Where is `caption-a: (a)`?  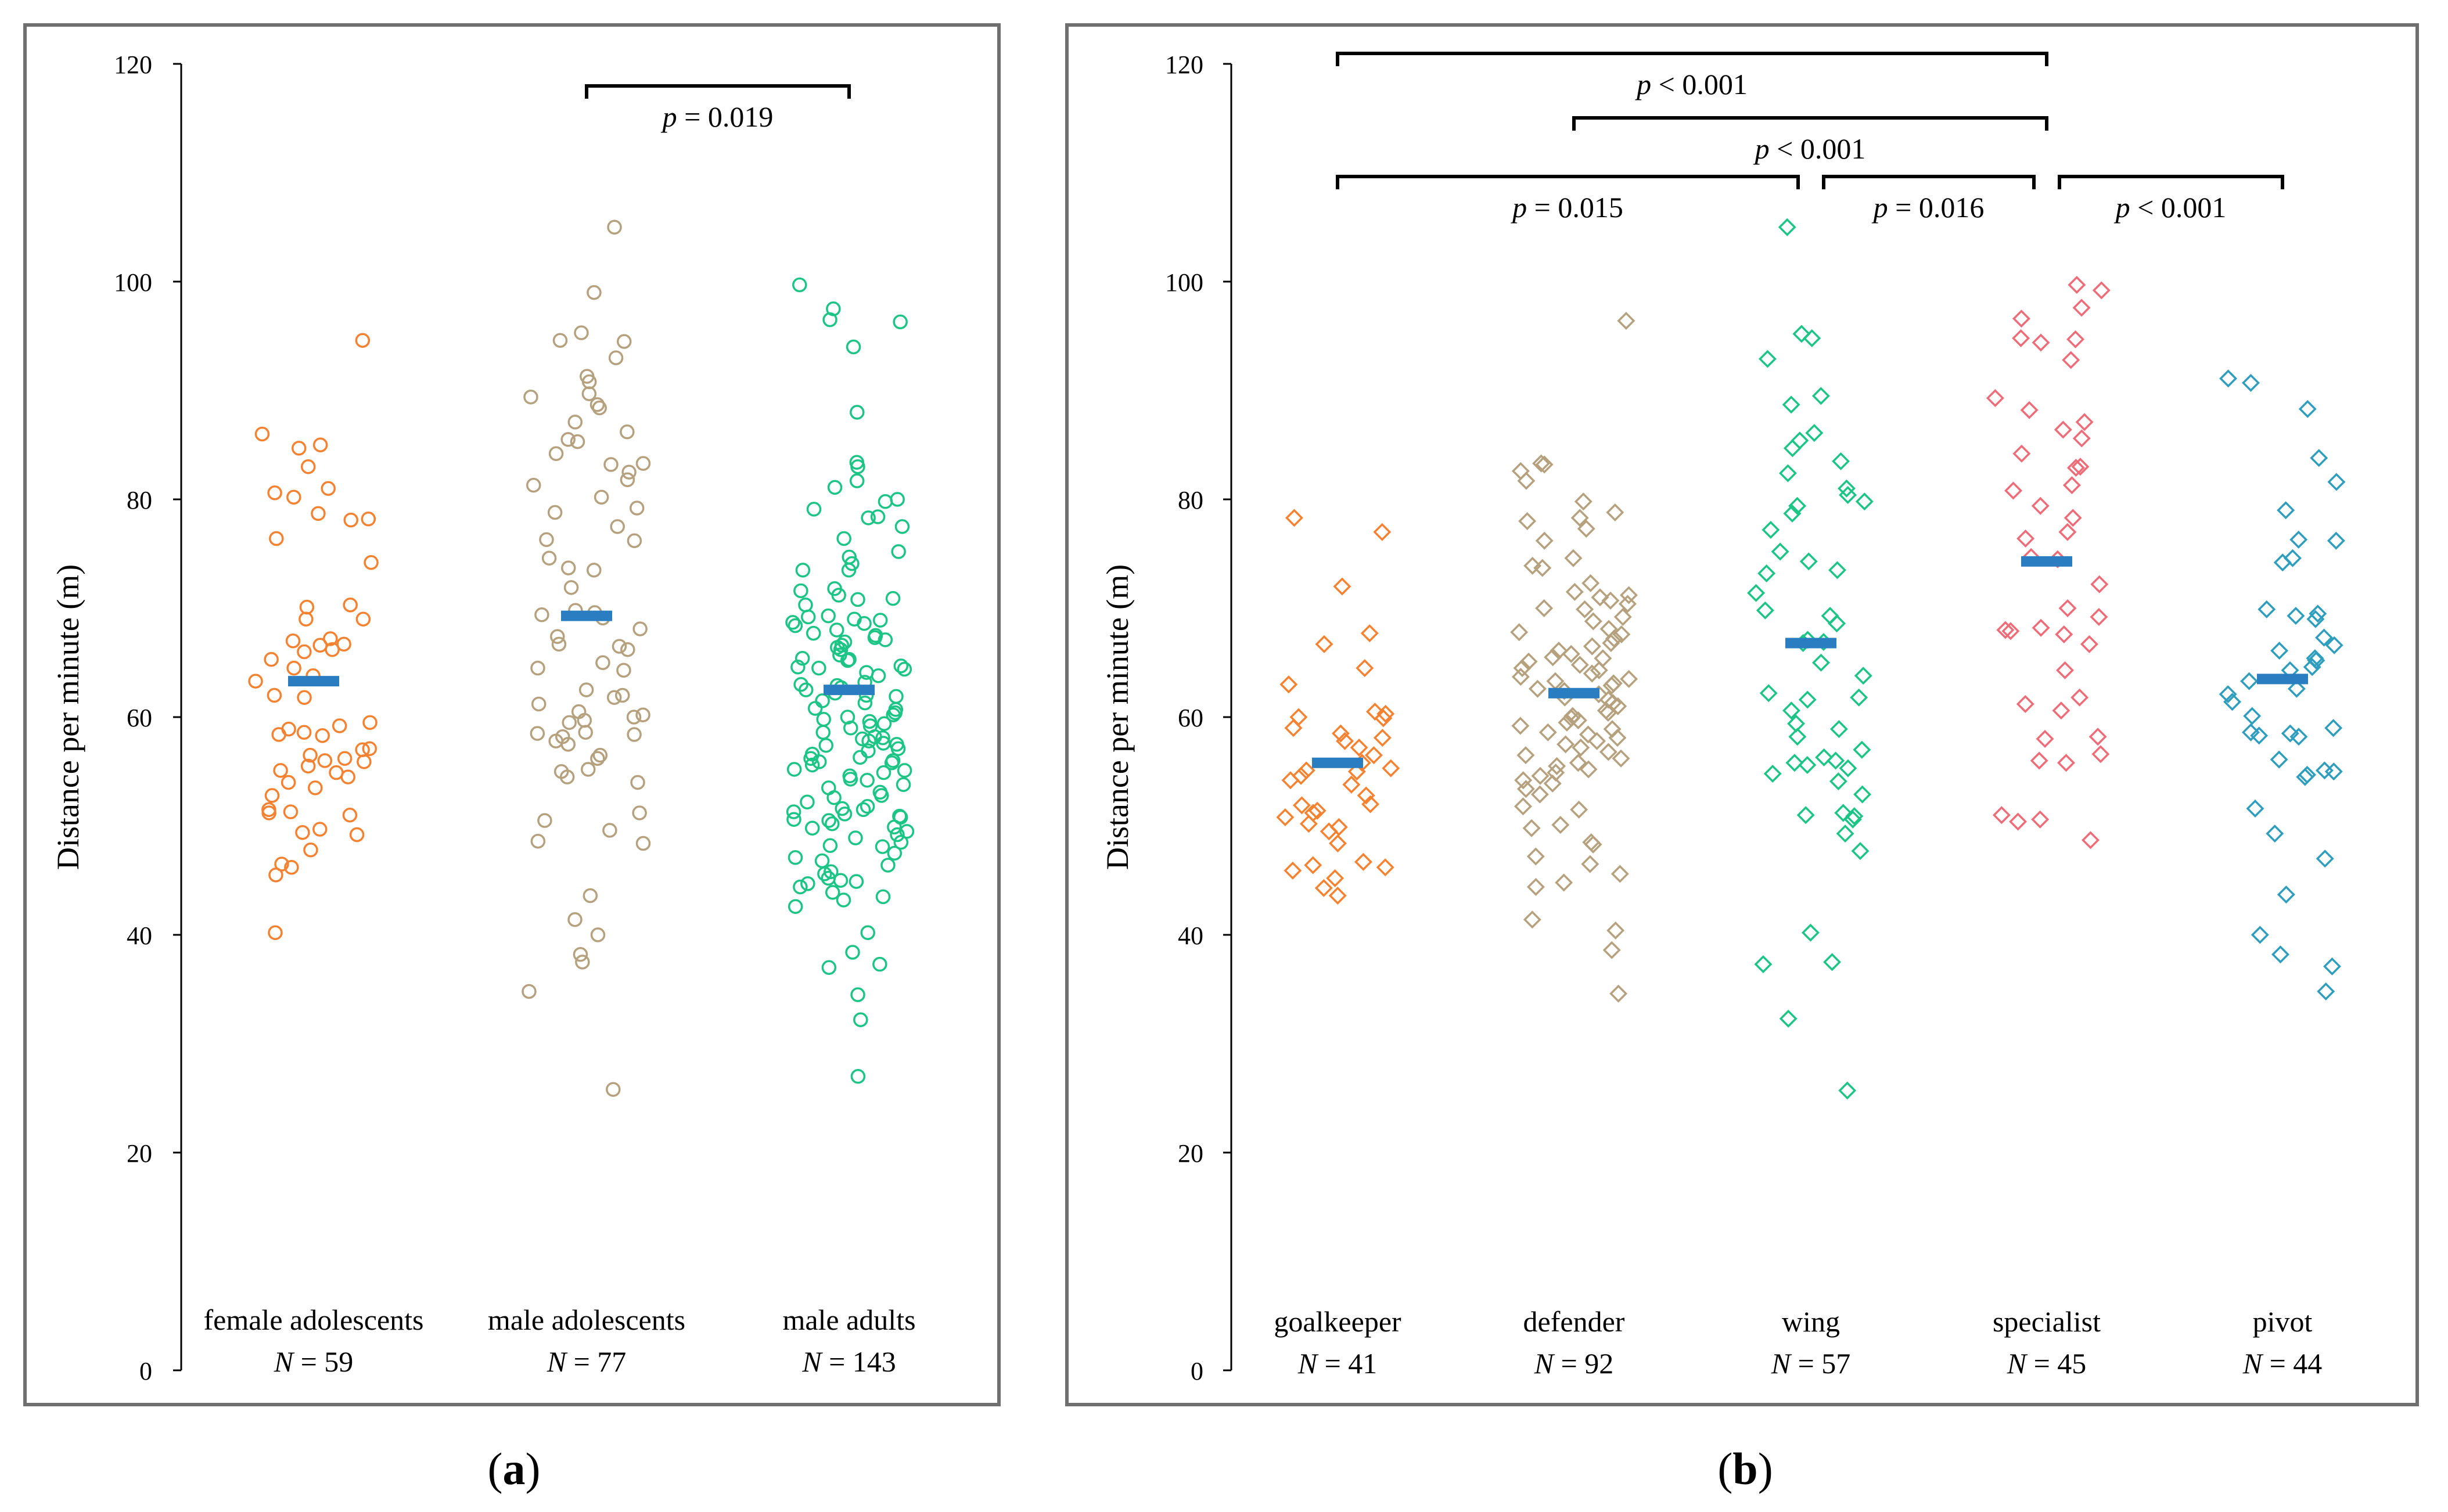
caption-a: (a) is located at coordinates (514, 1469).